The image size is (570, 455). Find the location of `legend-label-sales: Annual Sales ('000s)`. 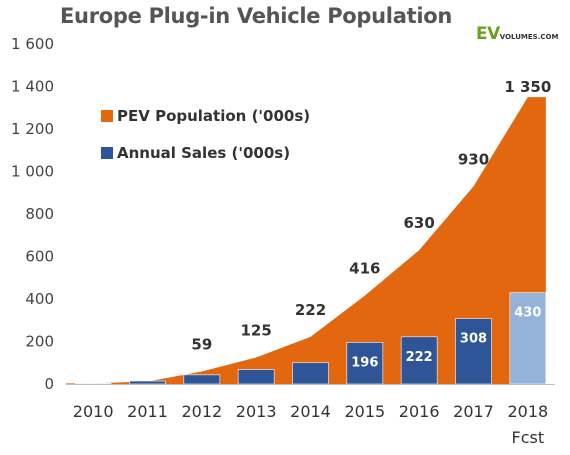

legend-label-sales: Annual Sales ('000s) is located at coordinates (203, 153).